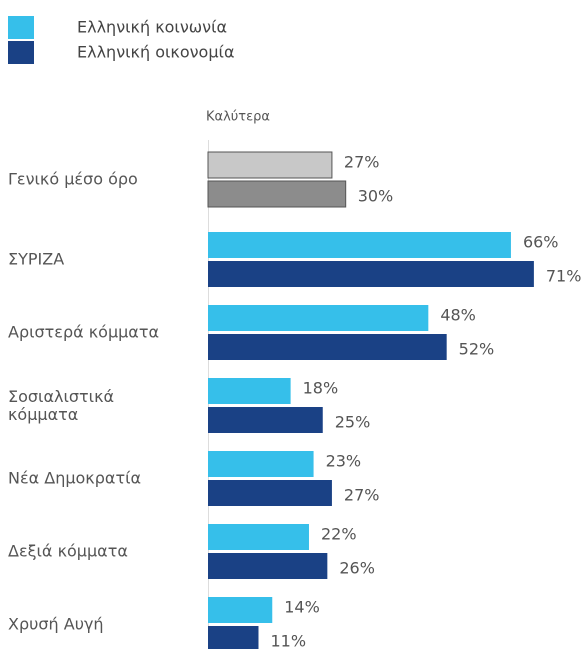  Describe the element at coordinates (302, 607) in the screenshot. I see `data-label: 14%` at that location.